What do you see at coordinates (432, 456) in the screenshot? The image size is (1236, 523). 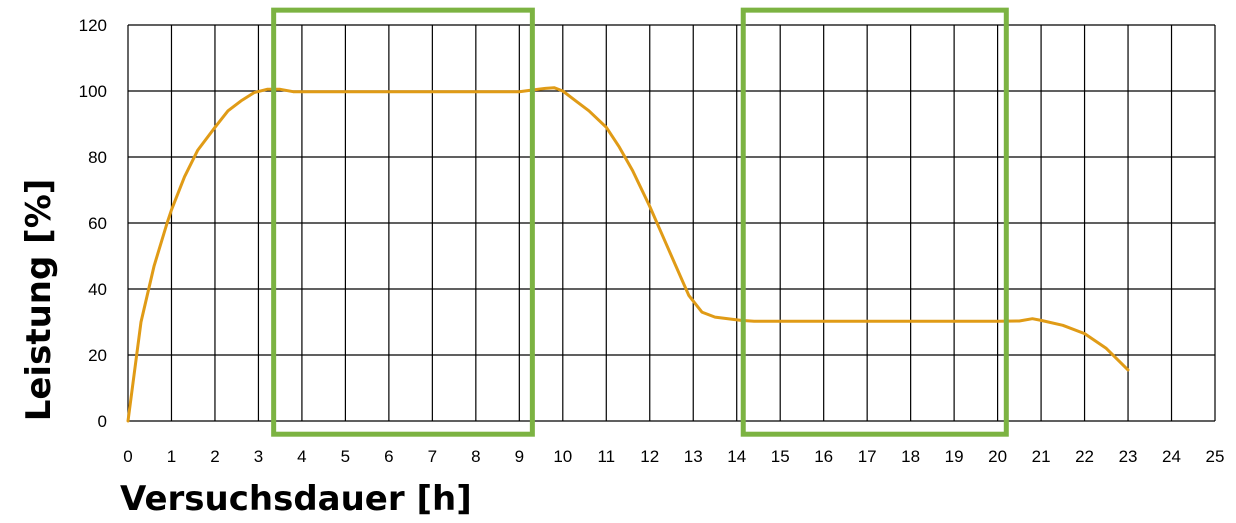 I see `x-tick-label: 7` at bounding box center [432, 456].